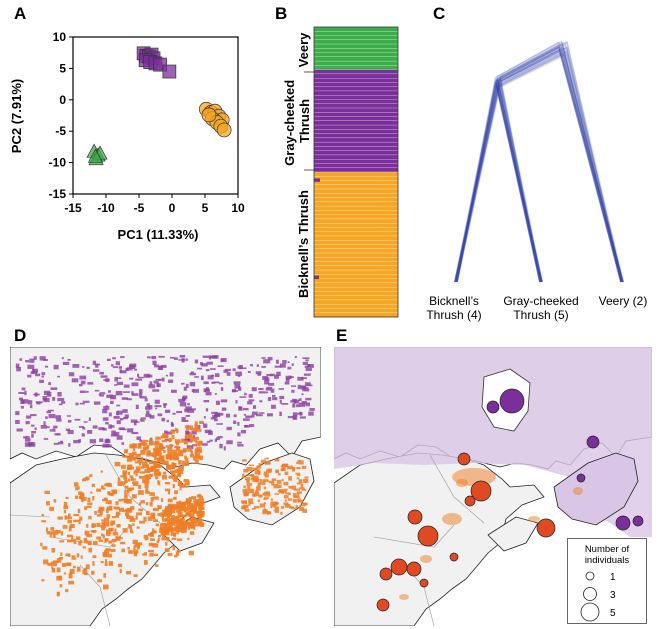 The width and height of the screenshot is (661, 629). What do you see at coordinates (439, 13) in the screenshot?
I see `panel-letter-c: C` at bounding box center [439, 13].